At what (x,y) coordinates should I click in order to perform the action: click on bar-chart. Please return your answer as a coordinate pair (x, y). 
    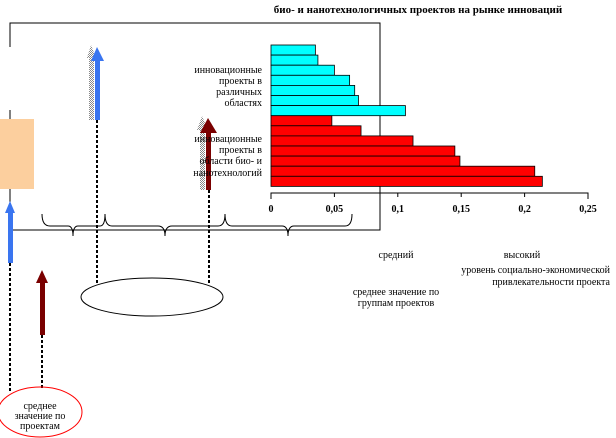
    Looking at the image, I should click on (406, 115).